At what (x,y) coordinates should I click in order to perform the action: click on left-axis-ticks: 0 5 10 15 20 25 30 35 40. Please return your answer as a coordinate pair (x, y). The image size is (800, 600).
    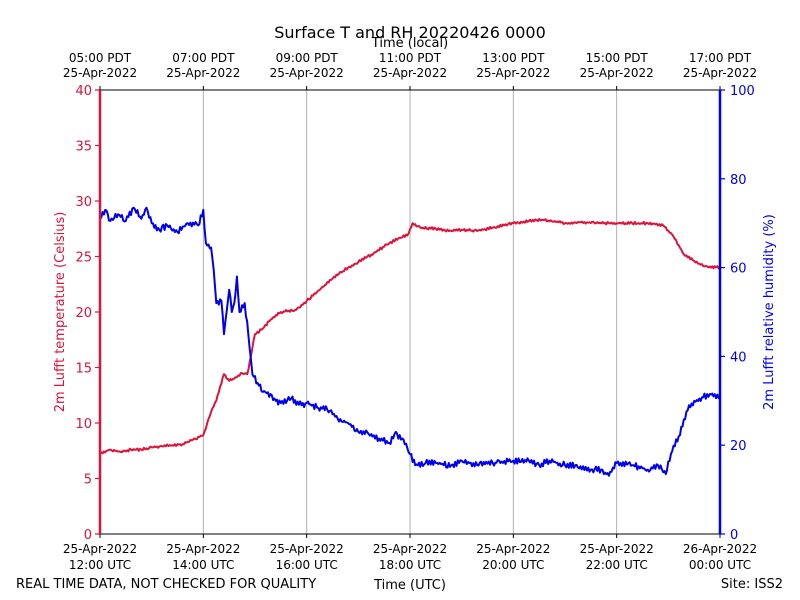
    Looking at the image, I should click on (87, 313).